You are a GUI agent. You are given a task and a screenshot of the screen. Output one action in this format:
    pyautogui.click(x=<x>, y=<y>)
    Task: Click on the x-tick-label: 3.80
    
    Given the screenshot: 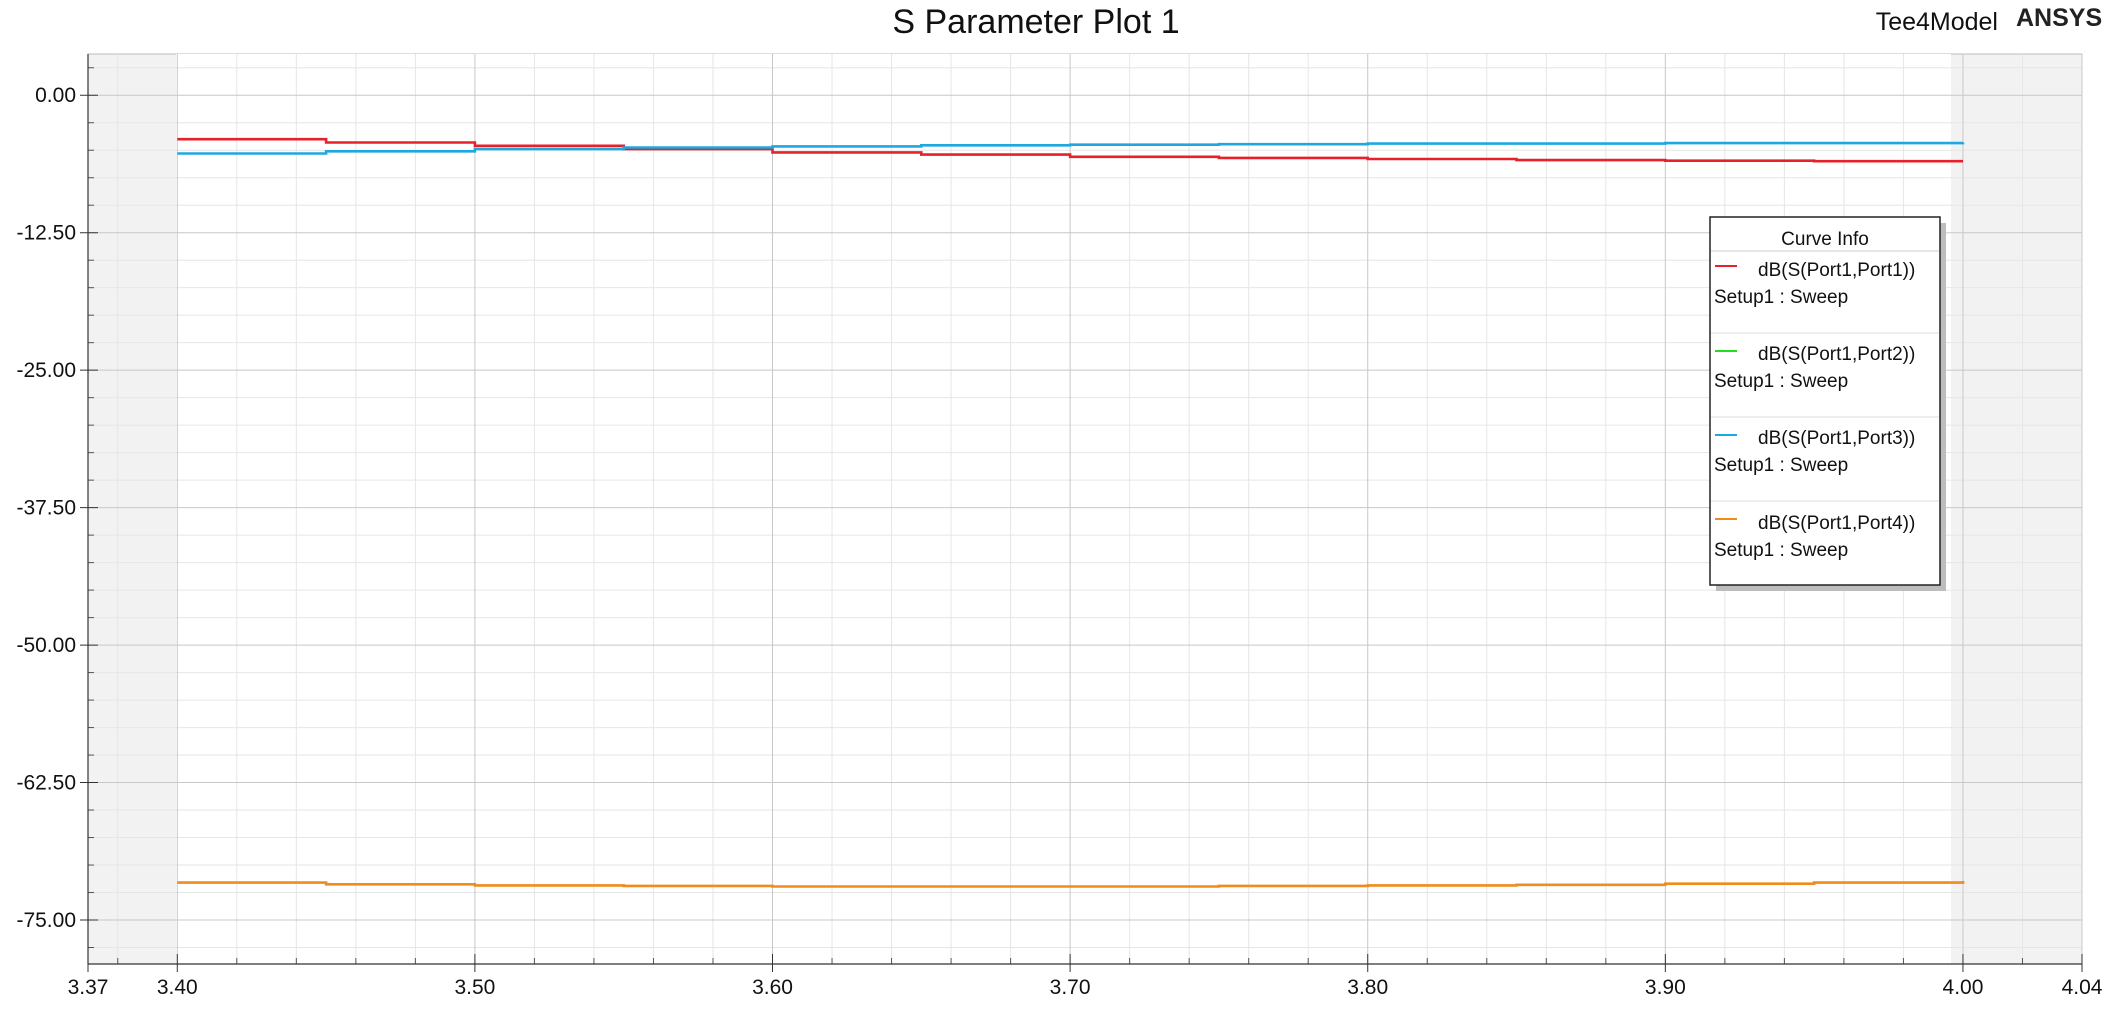 What is the action you would take?
    pyautogui.click(x=1367, y=987)
    